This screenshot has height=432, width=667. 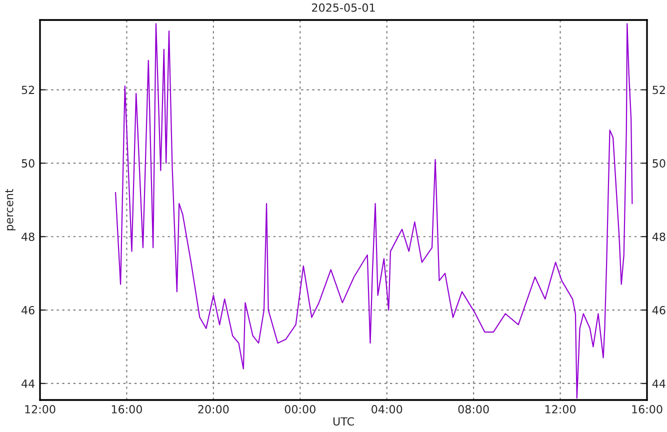 I want to click on x-tick-label: 08:00, so click(x=473, y=409).